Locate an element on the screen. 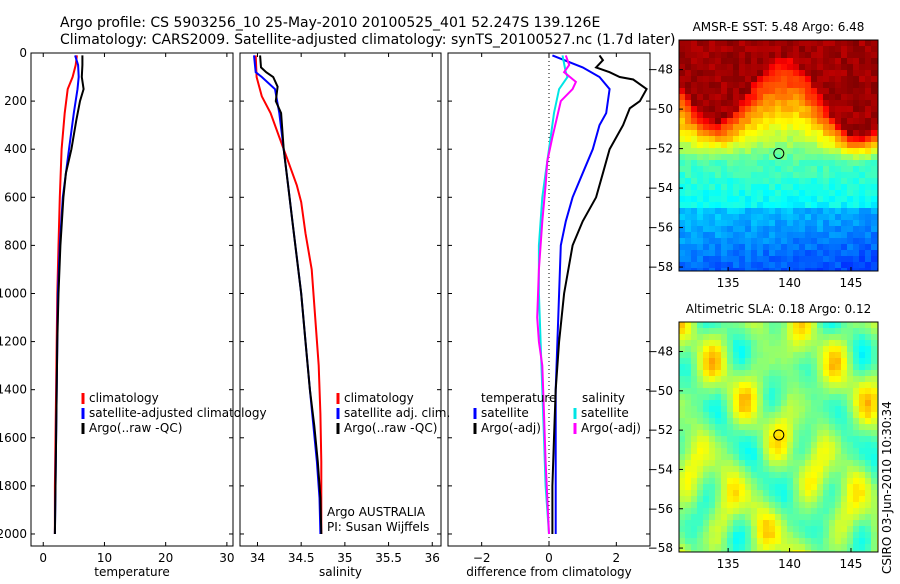 Image resolution: width=900 pixels, height=584 pixels. x-tick-label: 135 is located at coordinates (728, 564).